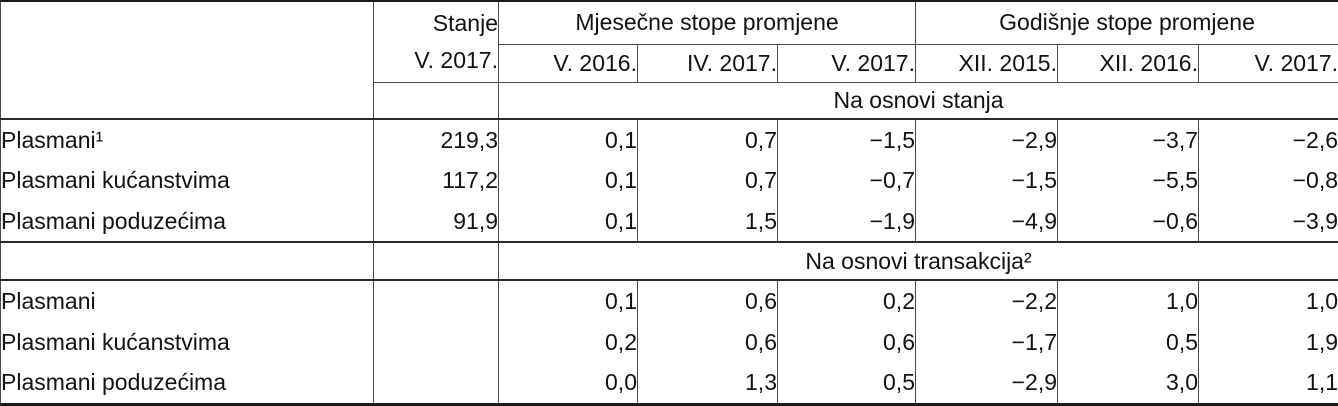  I want to click on rate-value: 3,0, so click(1128, 383).